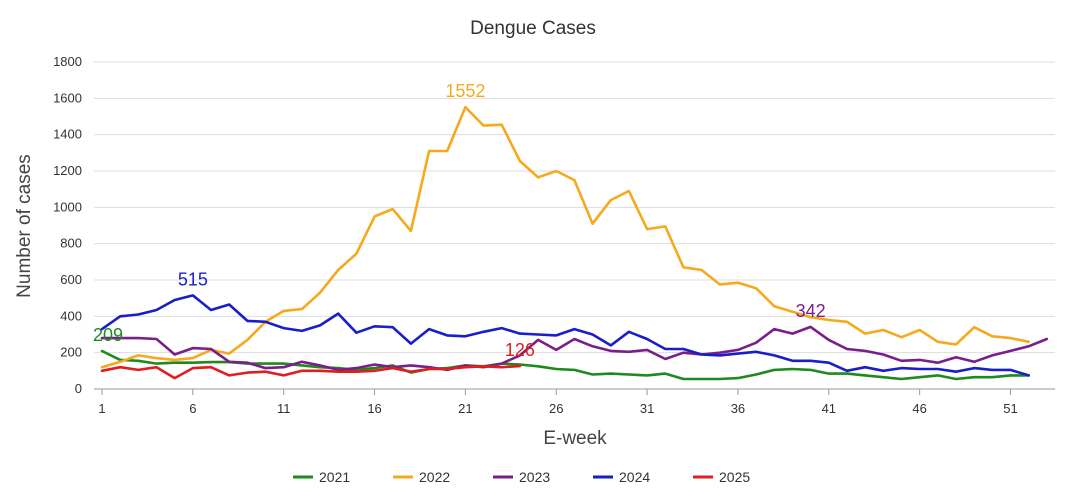 The width and height of the screenshot is (1080, 495). Describe the element at coordinates (311, 372) in the screenshot. I see `series-line-2025` at that location.